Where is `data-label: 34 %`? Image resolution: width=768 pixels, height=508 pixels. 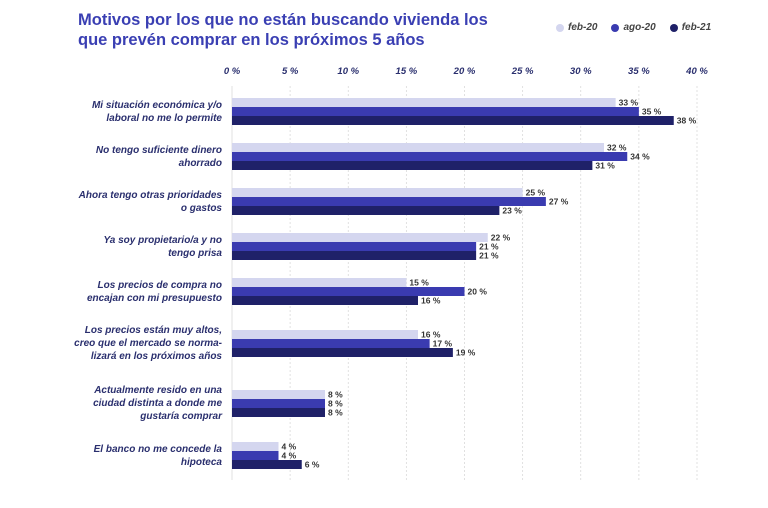
data-label: 34 % is located at coordinates (640, 157).